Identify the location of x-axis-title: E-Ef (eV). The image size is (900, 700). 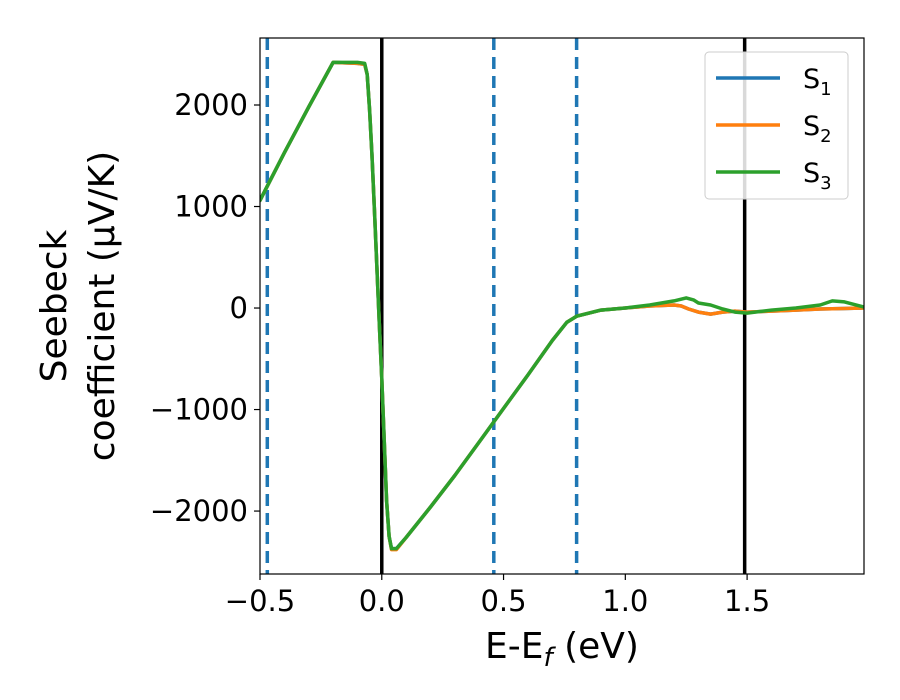
(562, 649).